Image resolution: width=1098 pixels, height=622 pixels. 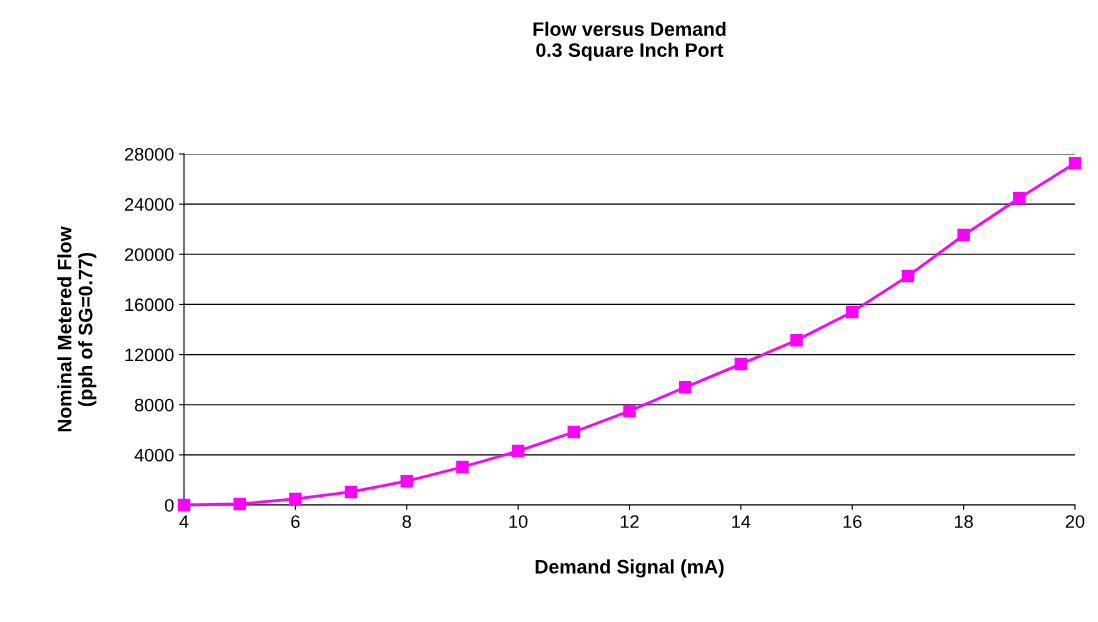 I want to click on x-tick-label: 6, so click(x=295, y=521).